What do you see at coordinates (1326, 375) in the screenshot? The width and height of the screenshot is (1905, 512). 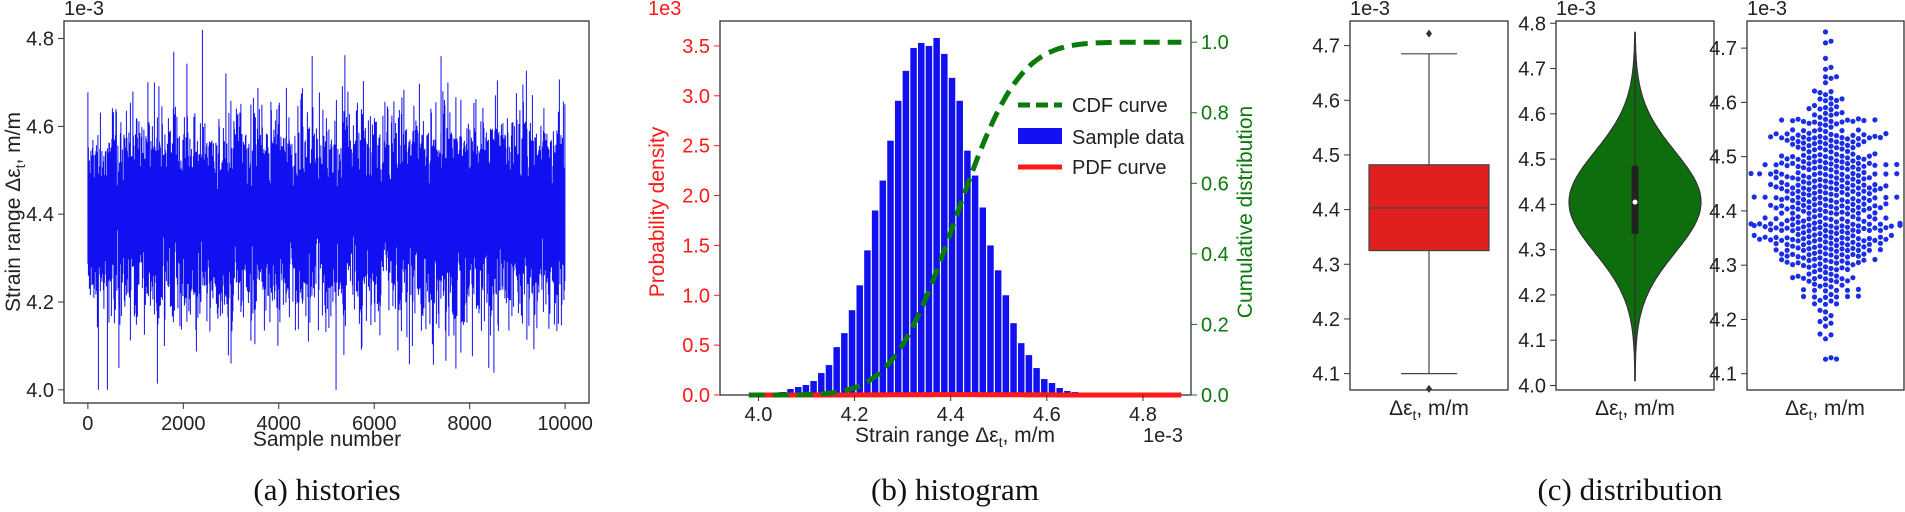 I see `boxplot-y-tick-label: 4.1` at bounding box center [1326, 375].